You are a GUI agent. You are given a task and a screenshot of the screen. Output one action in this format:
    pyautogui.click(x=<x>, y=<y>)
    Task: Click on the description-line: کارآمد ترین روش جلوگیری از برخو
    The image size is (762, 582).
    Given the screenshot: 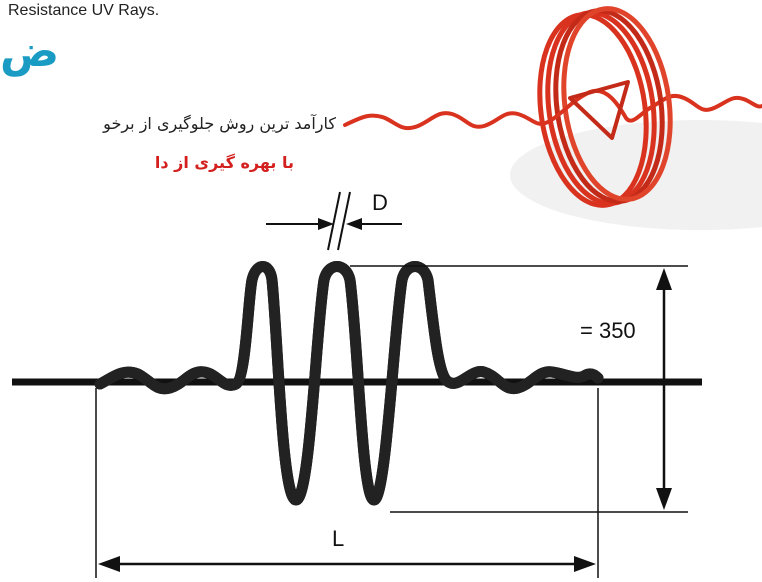 What is the action you would take?
    pyautogui.click(x=219, y=123)
    